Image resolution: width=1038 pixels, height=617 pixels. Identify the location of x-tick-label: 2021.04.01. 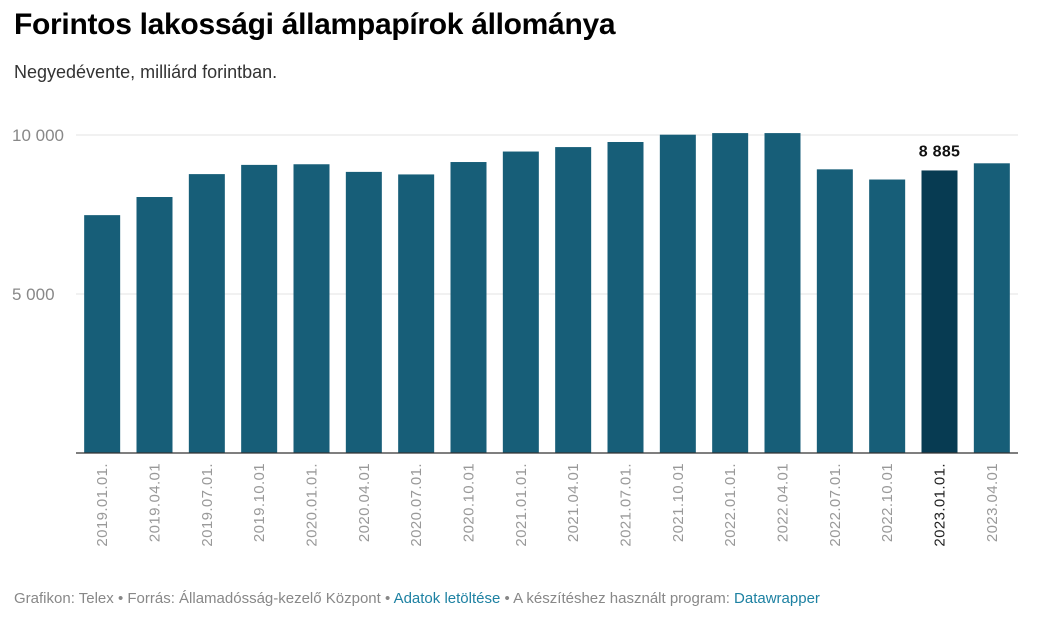
(573, 502).